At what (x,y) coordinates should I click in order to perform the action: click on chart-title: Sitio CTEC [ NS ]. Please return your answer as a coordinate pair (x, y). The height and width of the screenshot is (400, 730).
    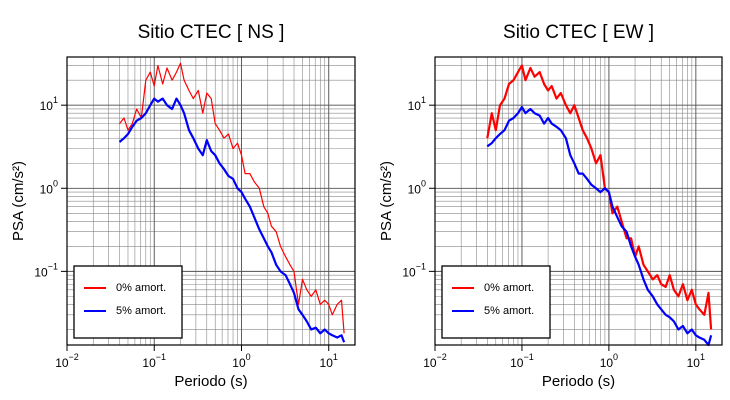
    Looking at the image, I should click on (211, 32).